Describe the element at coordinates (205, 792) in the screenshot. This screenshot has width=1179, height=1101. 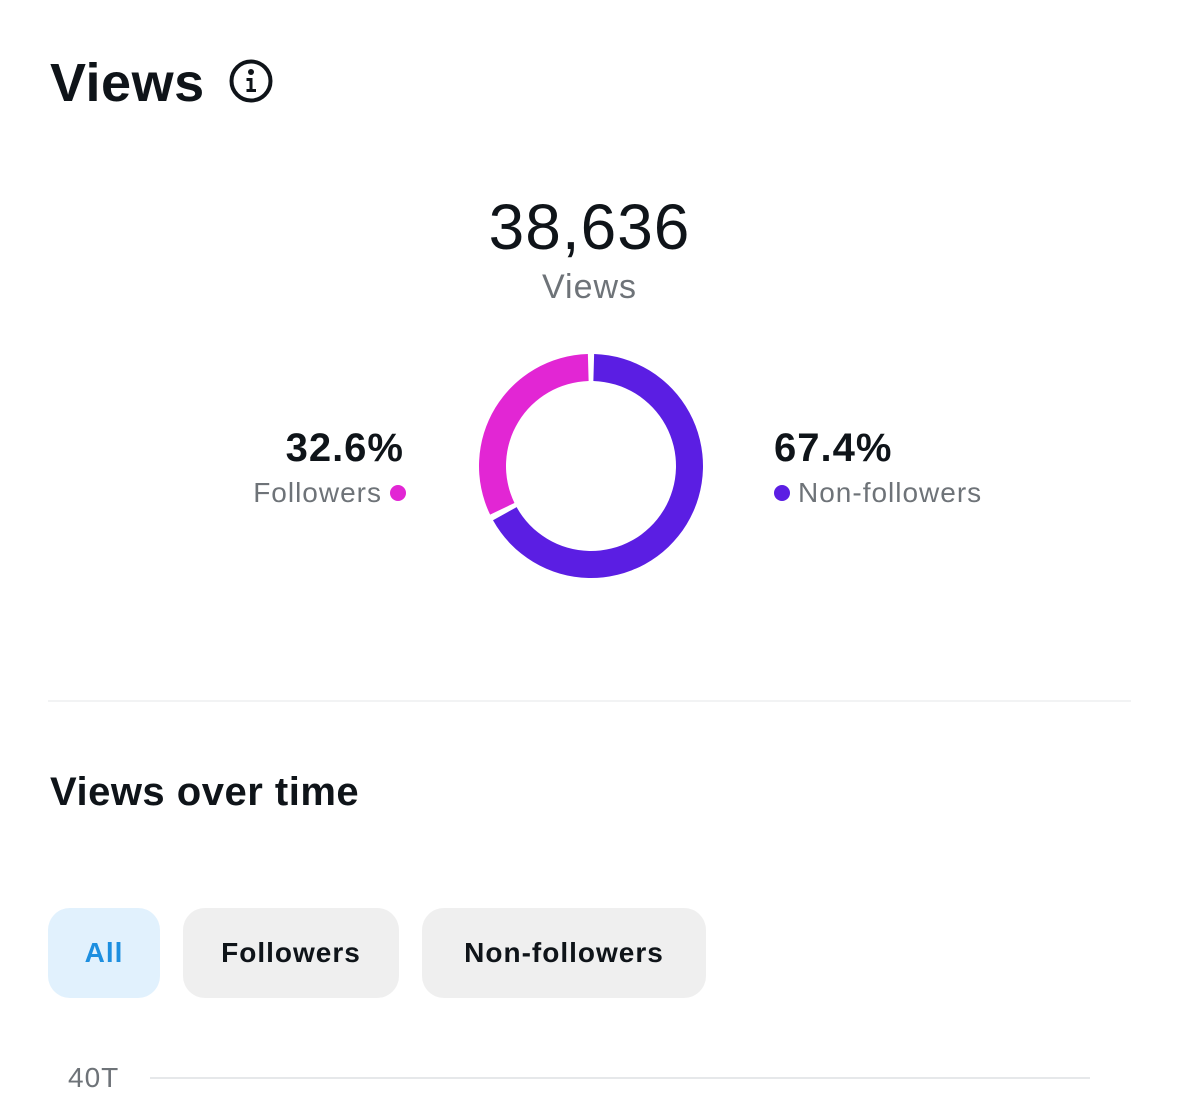
I see `views-over-time-title: Views over time` at that location.